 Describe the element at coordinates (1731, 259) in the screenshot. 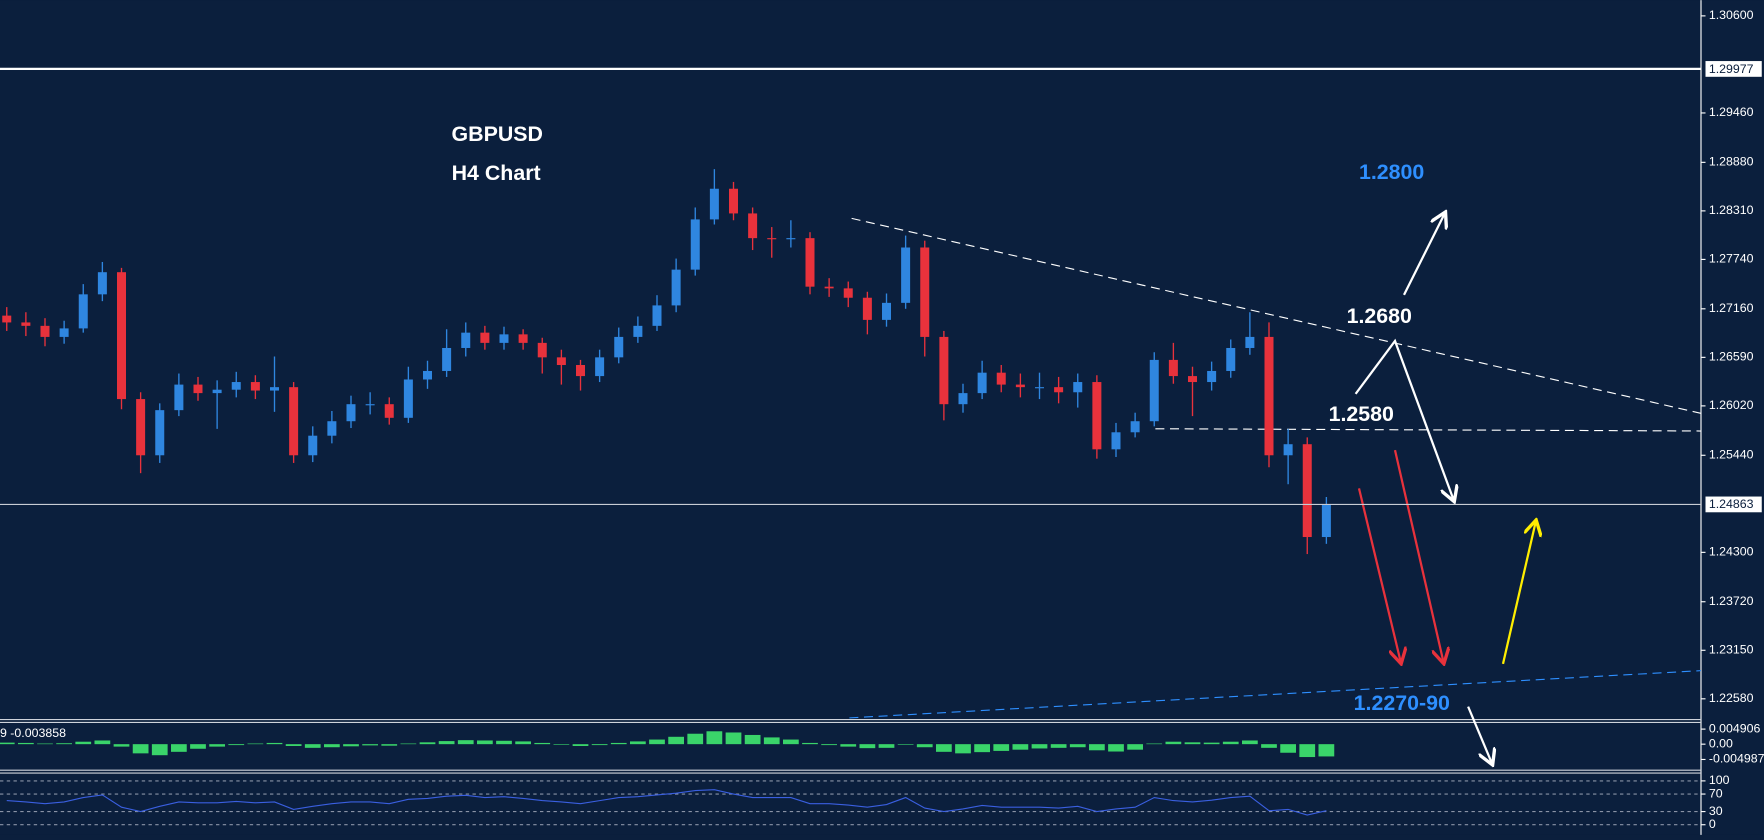

I see `y-tick-label: 1.27740` at that location.